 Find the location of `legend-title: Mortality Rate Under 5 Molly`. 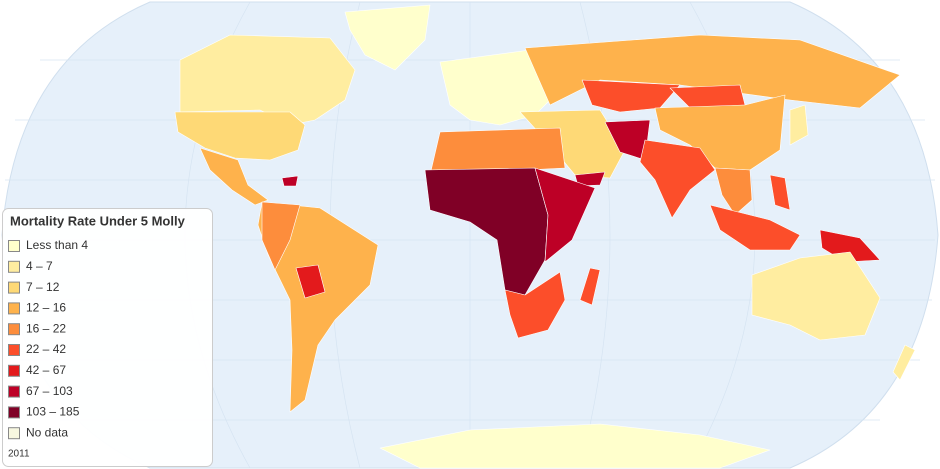

legend-title: Mortality Rate Under 5 Molly is located at coordinates (98, 220).